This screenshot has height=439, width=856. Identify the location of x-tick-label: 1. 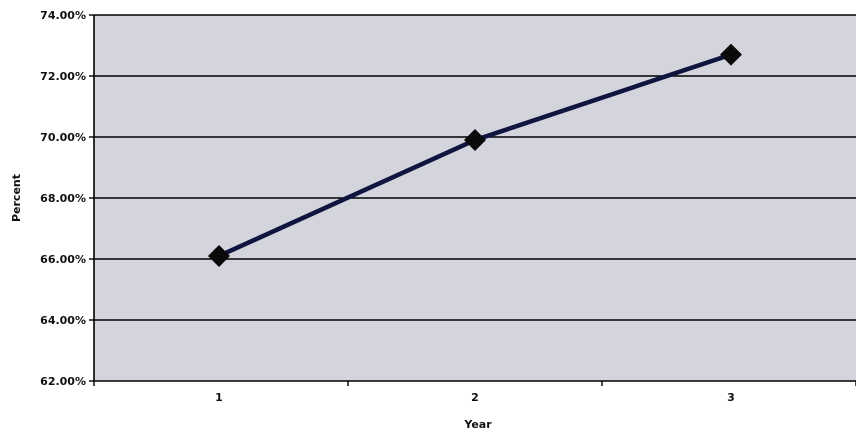
(219, 397).